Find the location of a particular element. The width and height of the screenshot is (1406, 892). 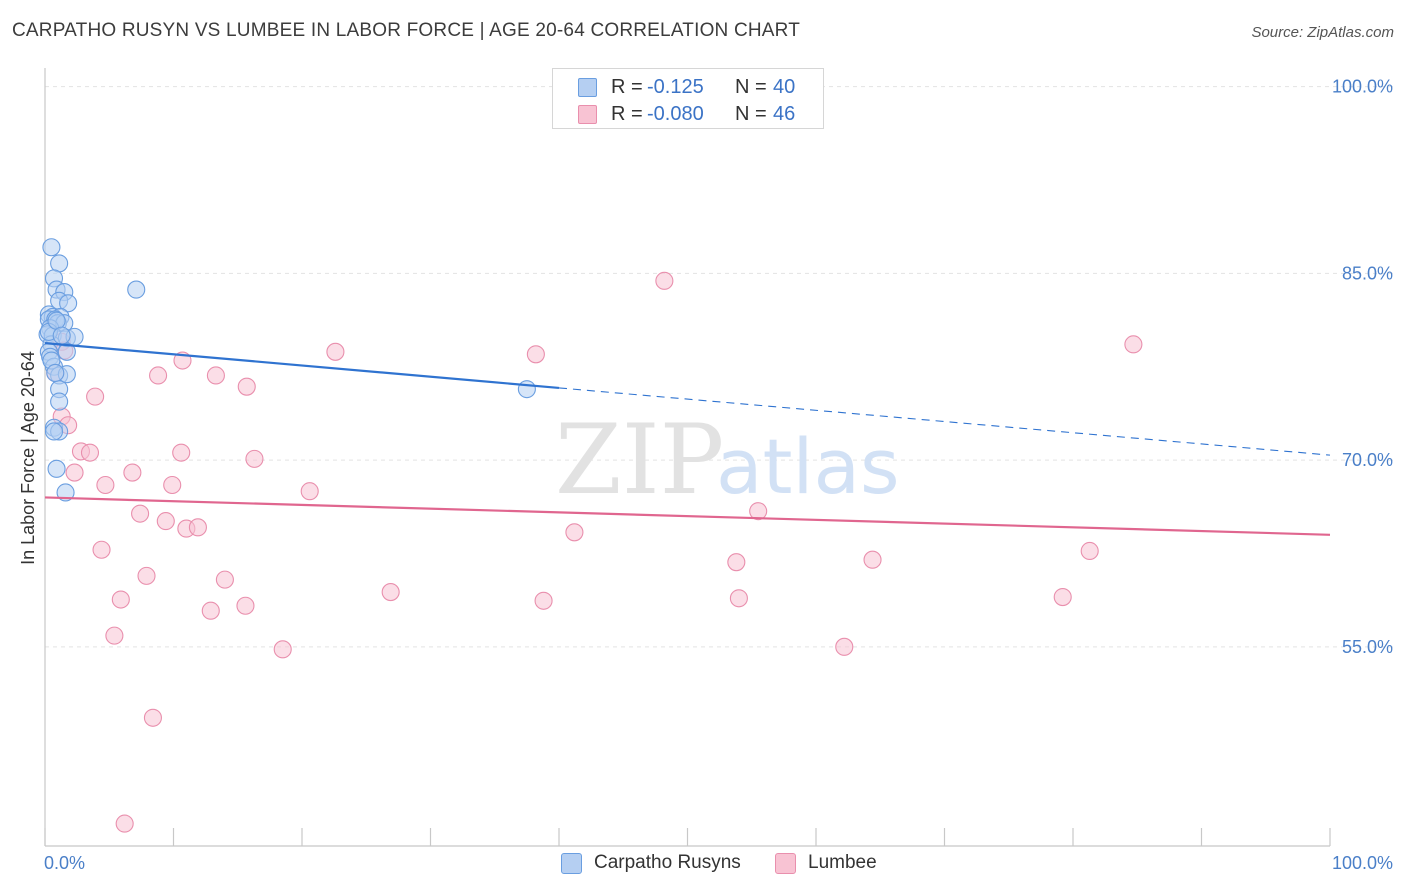

trend-line-blue is located at coordinates (302, 366).